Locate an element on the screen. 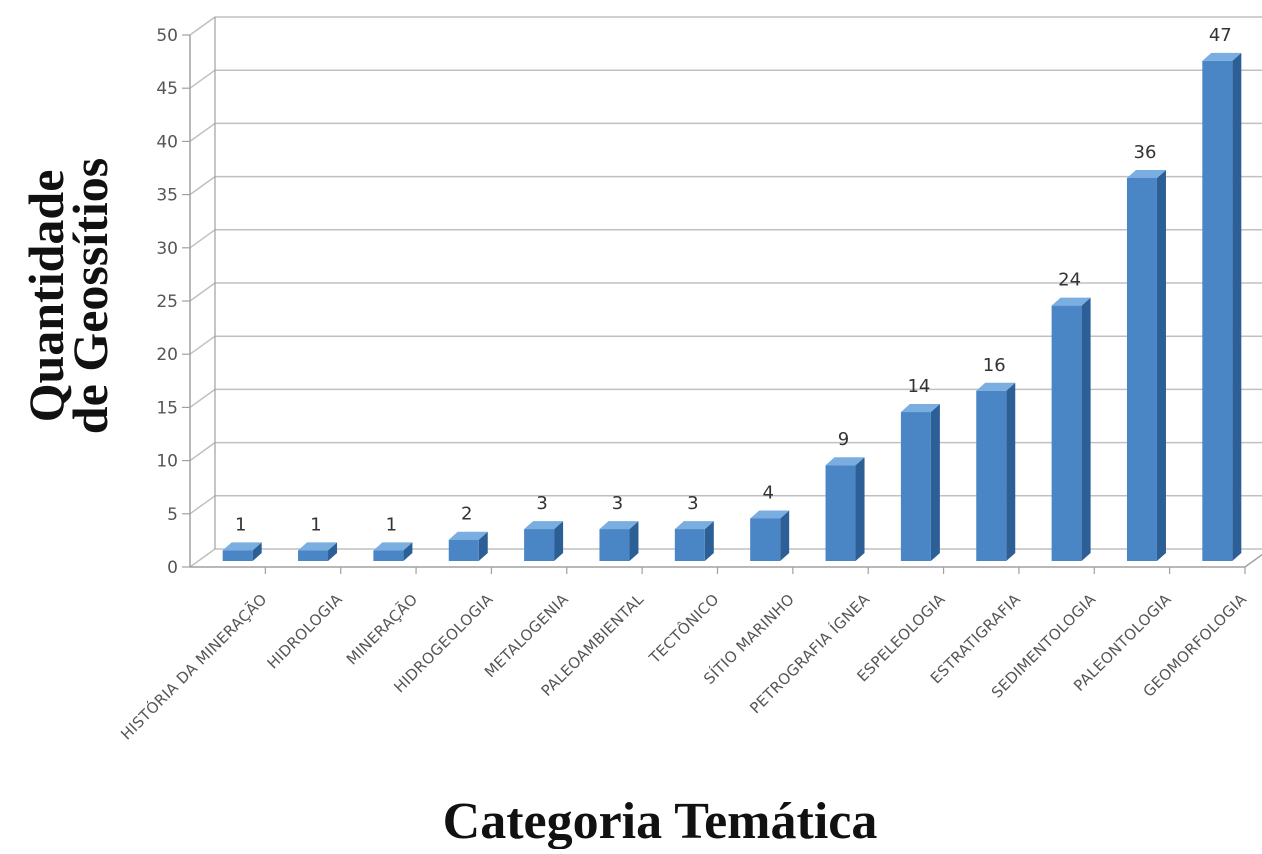 This screenshot has width=1262, height=854. data-label: 14 is located at coordinates (918, 386).